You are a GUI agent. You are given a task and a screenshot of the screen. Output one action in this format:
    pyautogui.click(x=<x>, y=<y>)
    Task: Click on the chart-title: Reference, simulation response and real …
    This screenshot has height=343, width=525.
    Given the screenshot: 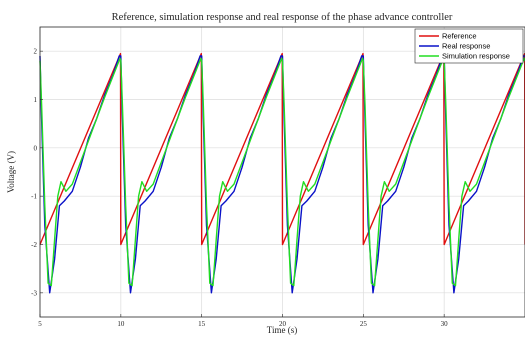 What is the action you would take?
    pyautogui.click(x=282, y=17)
    